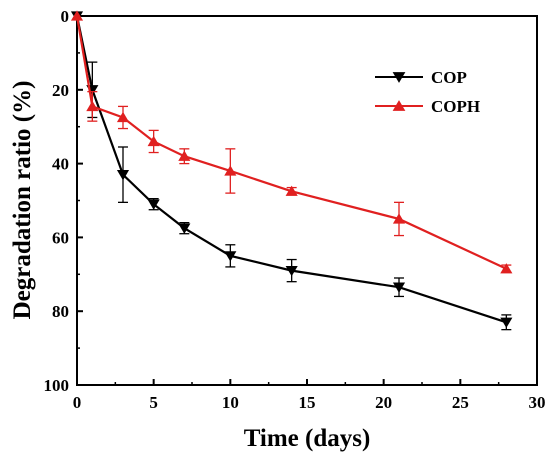  I want to click on y-tick-label: 40, so click(60, 164).